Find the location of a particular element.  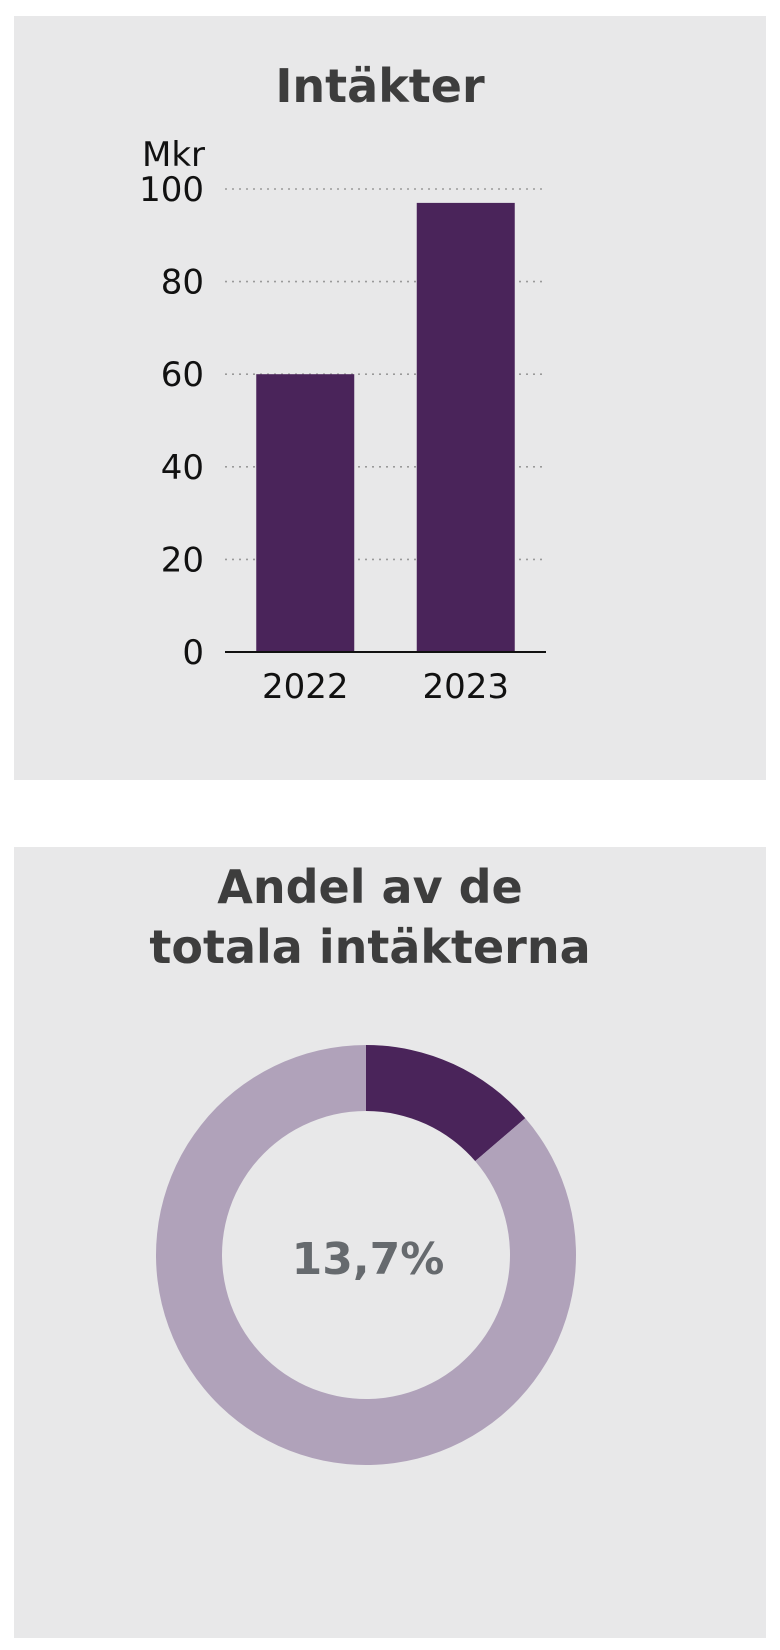

donut-slices is located at coordinates (366, 1255).